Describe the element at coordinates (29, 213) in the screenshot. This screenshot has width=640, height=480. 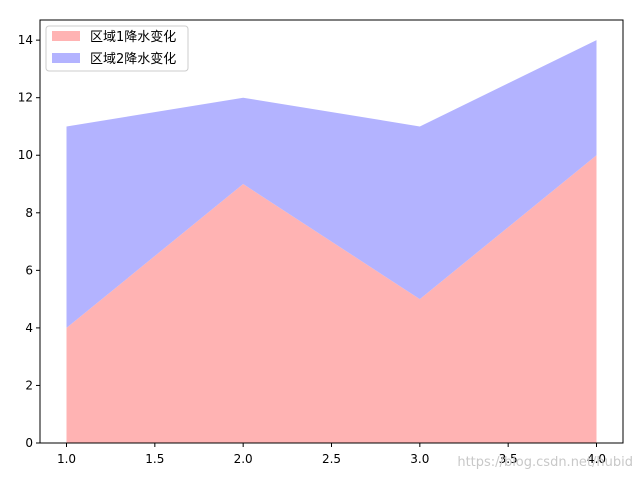
I see `y-tick-label: 8` at that location.